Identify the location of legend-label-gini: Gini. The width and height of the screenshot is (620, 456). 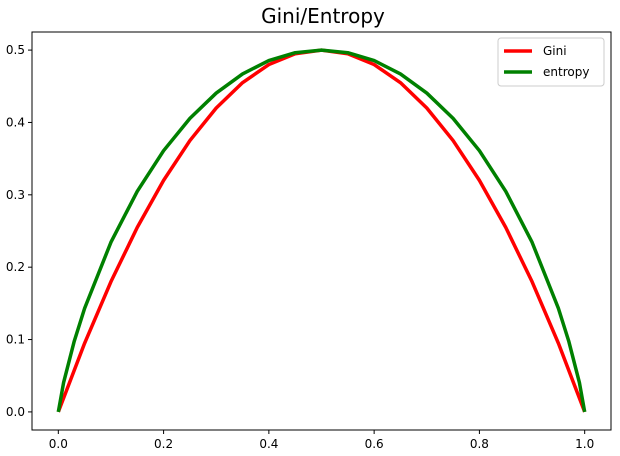
(555, 51).